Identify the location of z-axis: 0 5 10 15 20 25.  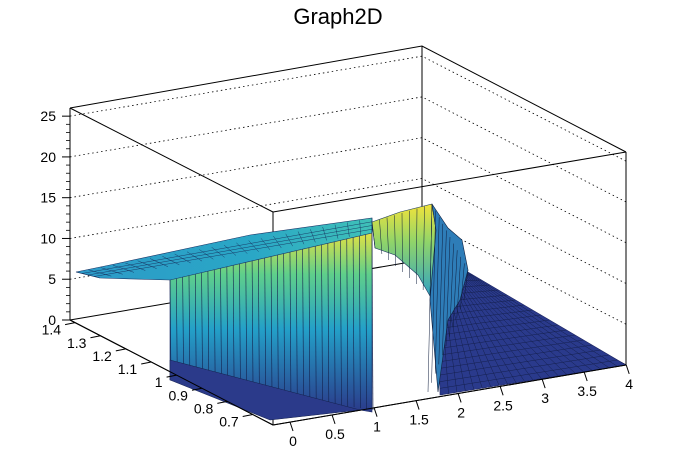
(55, 218).